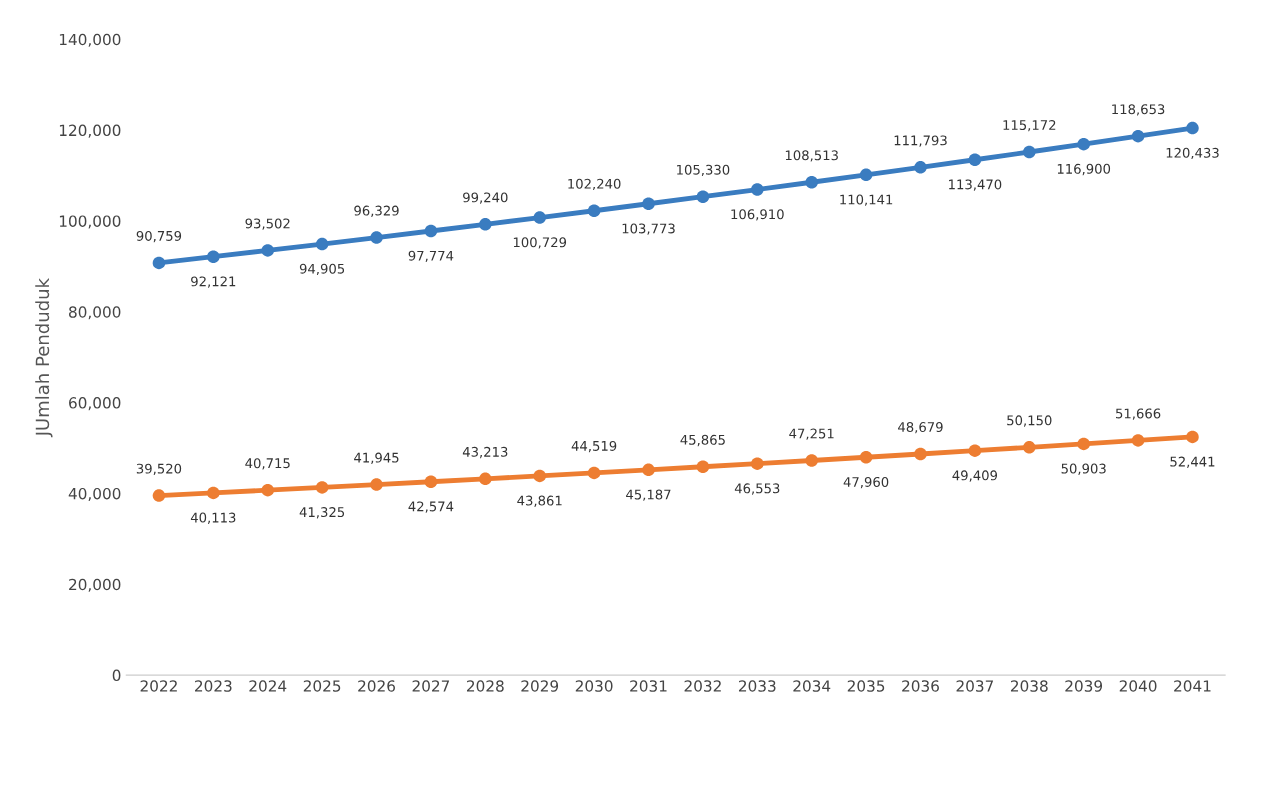  What do you see at coordinates (213, 686) in the screenshot?
I see `x-tick-label: 2023` at bounding box center [213, 686].